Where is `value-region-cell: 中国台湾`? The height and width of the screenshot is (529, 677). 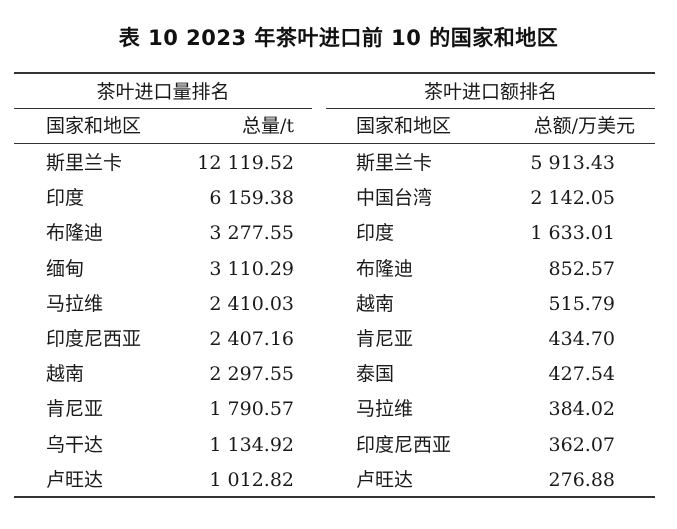 value-region-cell: 中国台湾 is located at coordinates (394, 198).